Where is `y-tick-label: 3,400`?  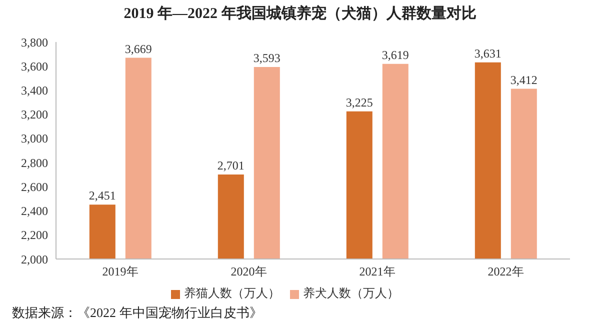
y-tick-label: 3,400 is located at coordinates (34, 90).